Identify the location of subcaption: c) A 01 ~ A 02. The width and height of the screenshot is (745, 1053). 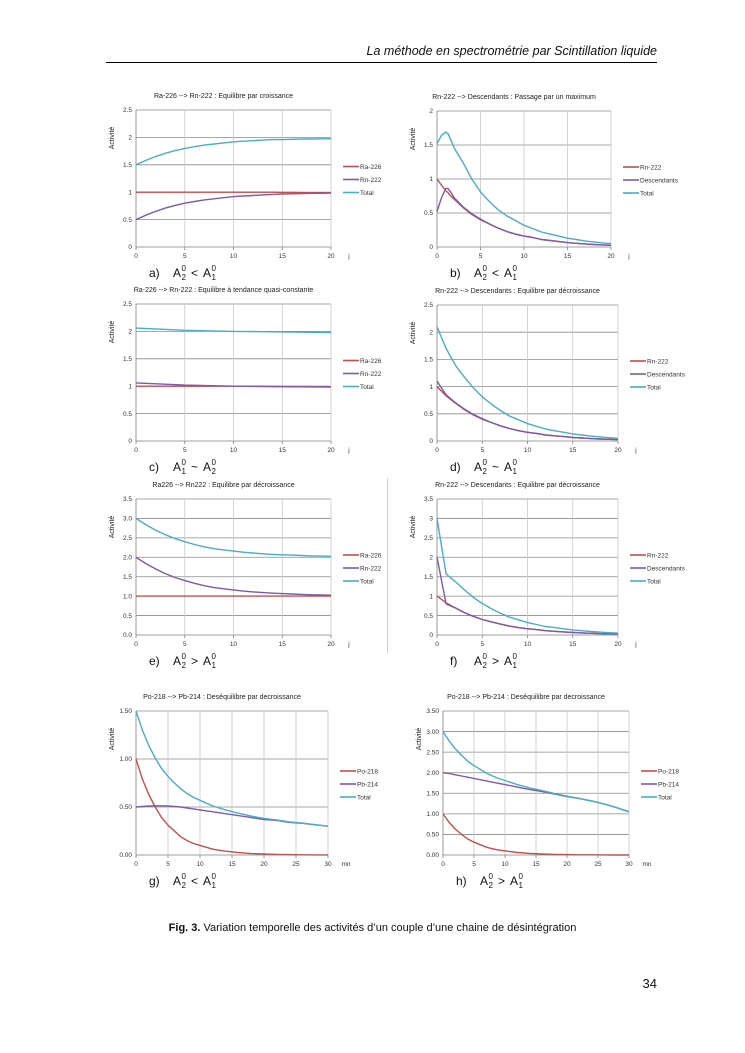
(183, 467).